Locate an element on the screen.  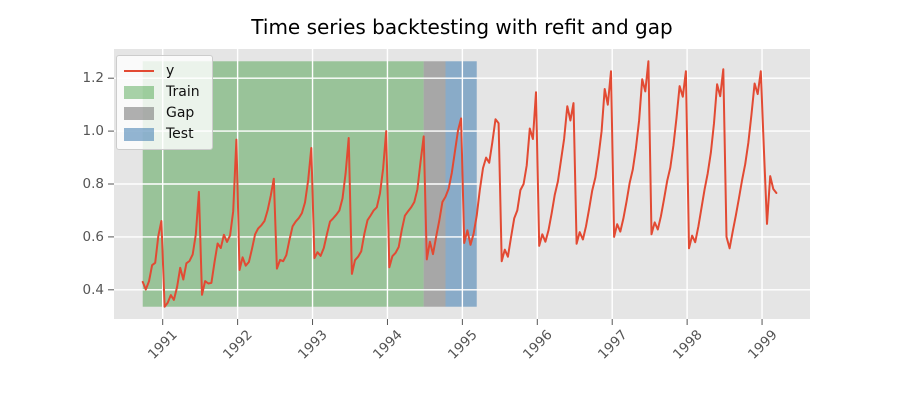
legend-label: Gap is located at coordinates (180, 113).